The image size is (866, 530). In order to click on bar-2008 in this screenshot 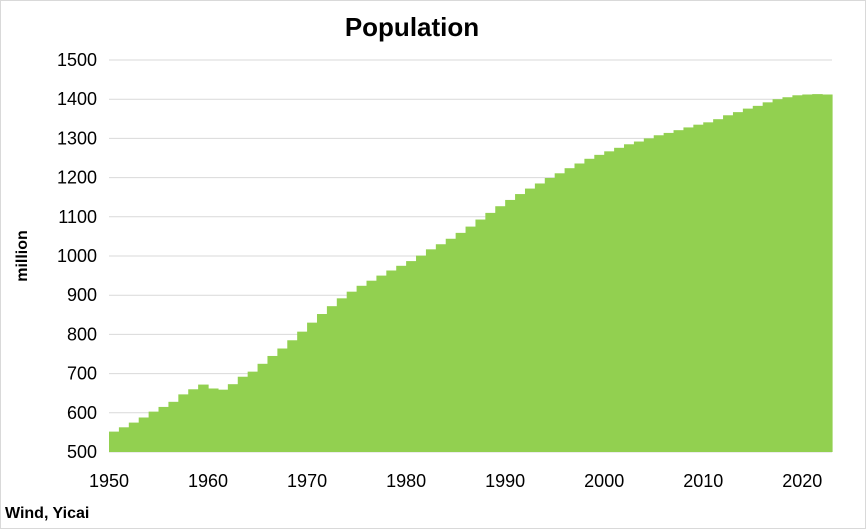, I will do `click(688, 289)`.